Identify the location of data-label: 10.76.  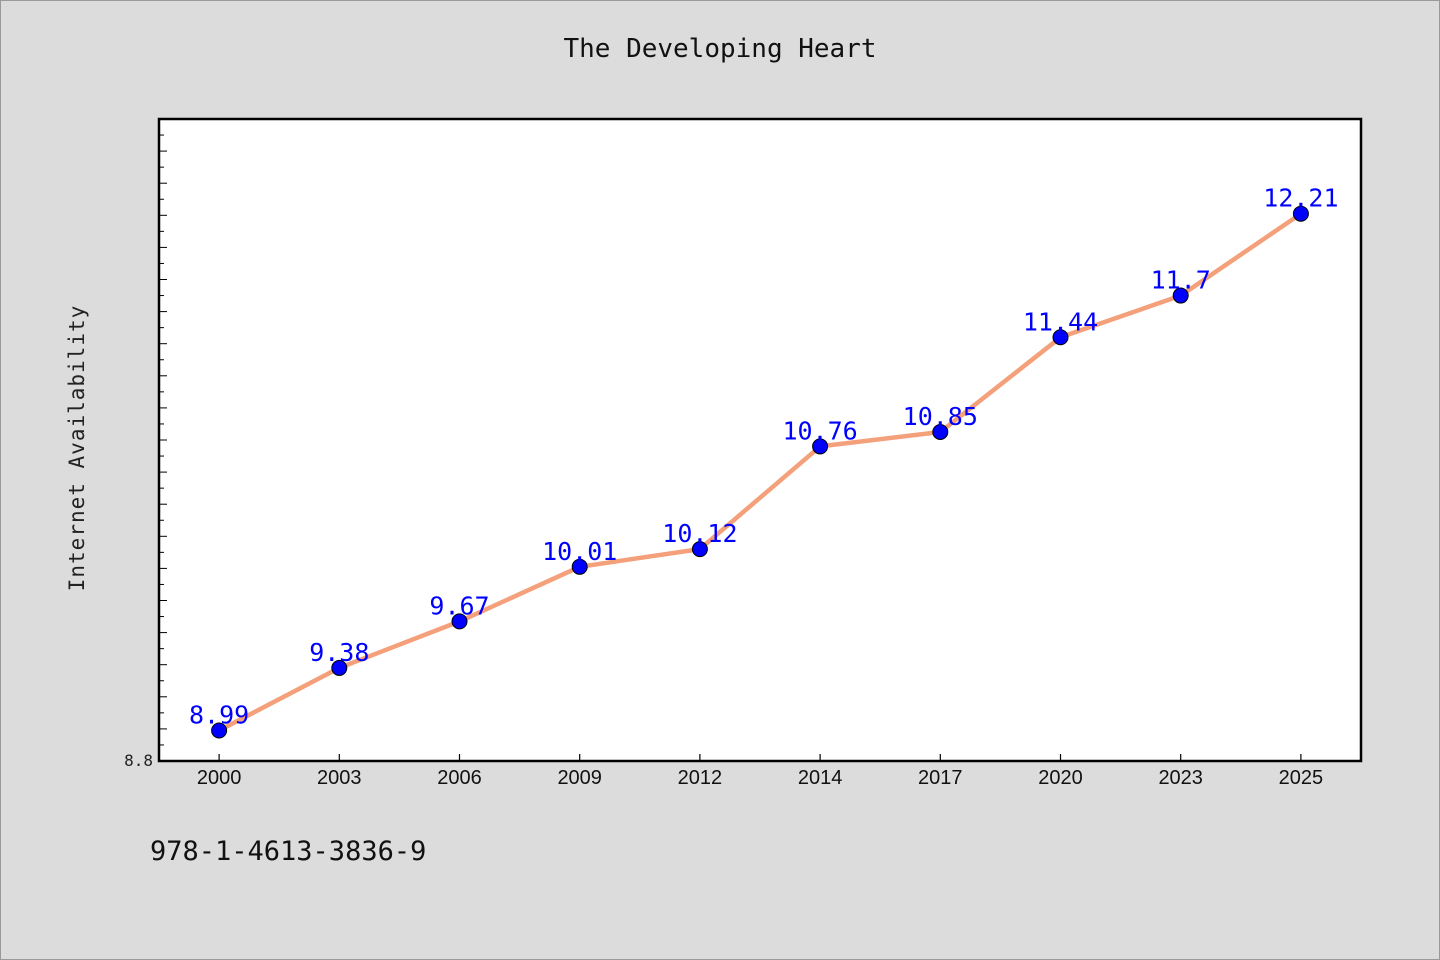
(819, 430).